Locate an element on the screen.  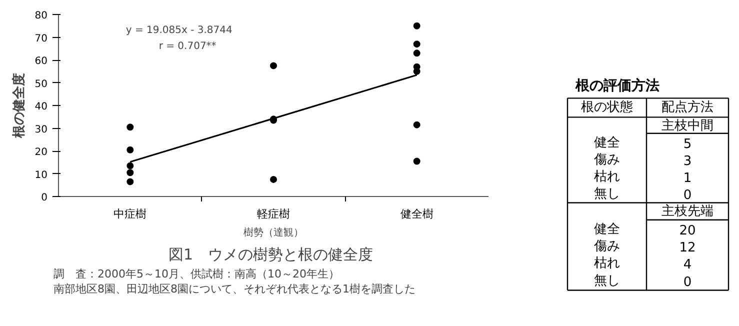
text: 図1 ウメの樹勢と根の健全度 is located at coordinates (271, 255).